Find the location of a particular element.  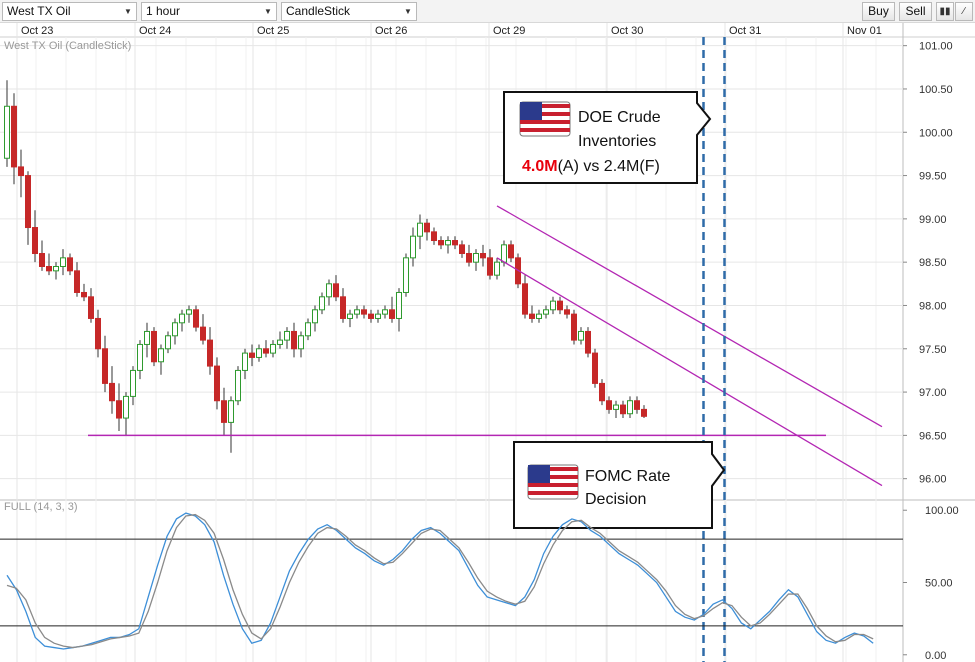

price-tick-label: 98.00 is located at coordinates (933, 306).